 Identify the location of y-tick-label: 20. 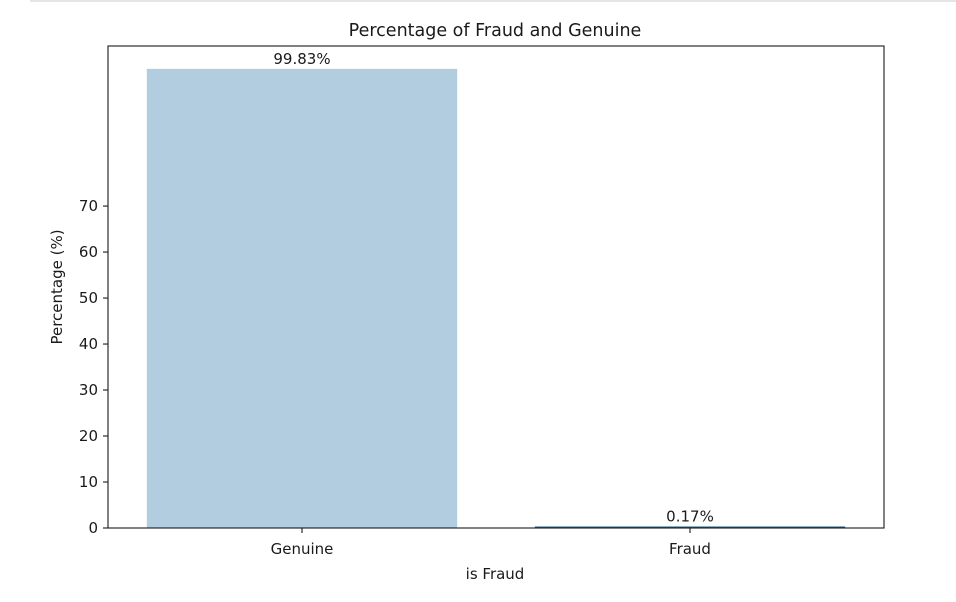
(88, 436).